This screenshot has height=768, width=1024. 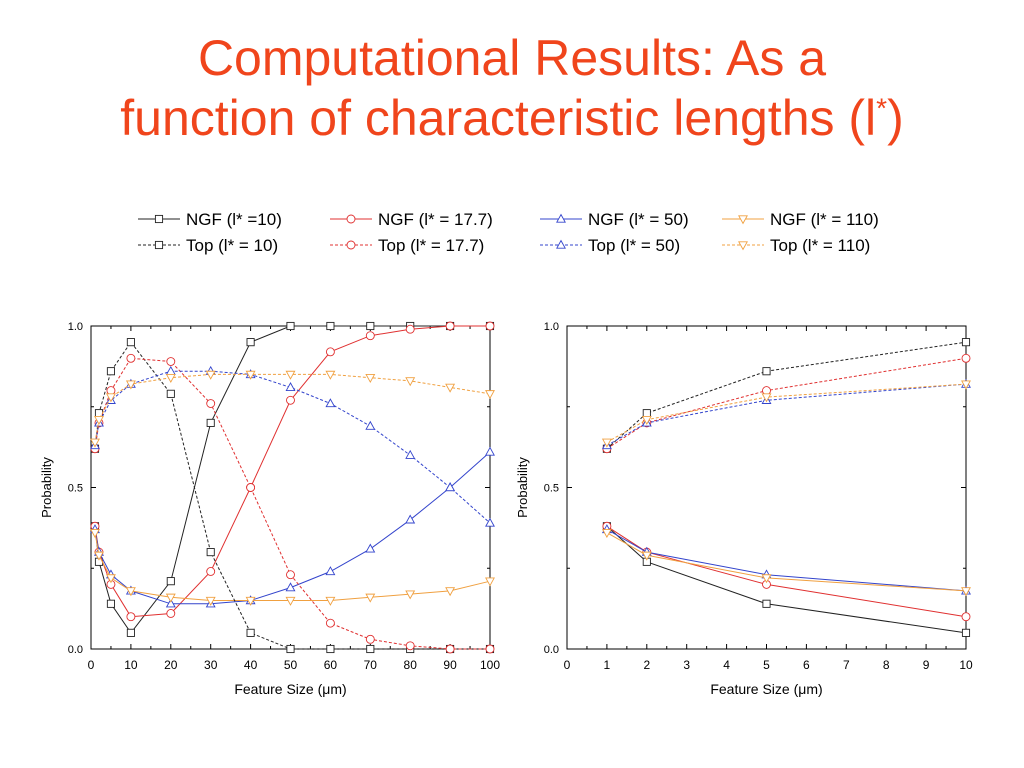 What do you see at coordinates (211, 665) in the screenshot?
I see `x-tick-label: 30` at bounding box center [211, 665].